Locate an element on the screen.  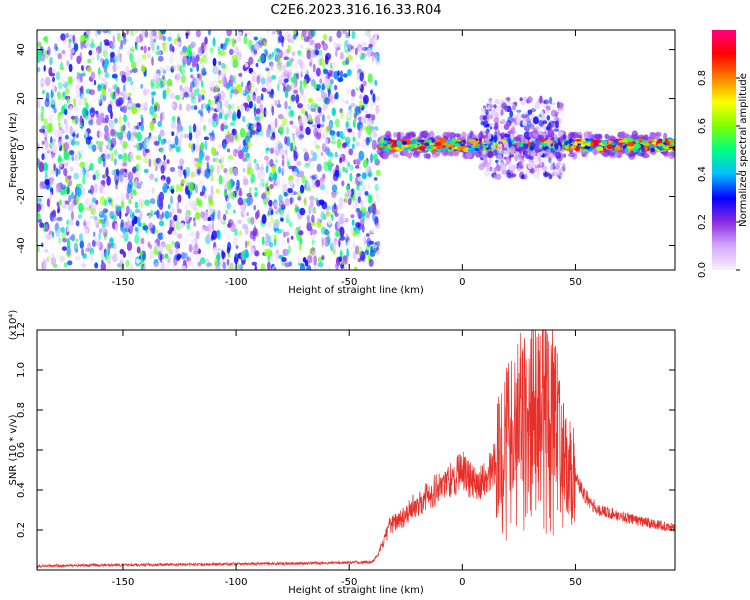
heatmap-y-axis-label: Frequency (Hz) is located at coordinates (13, 150).